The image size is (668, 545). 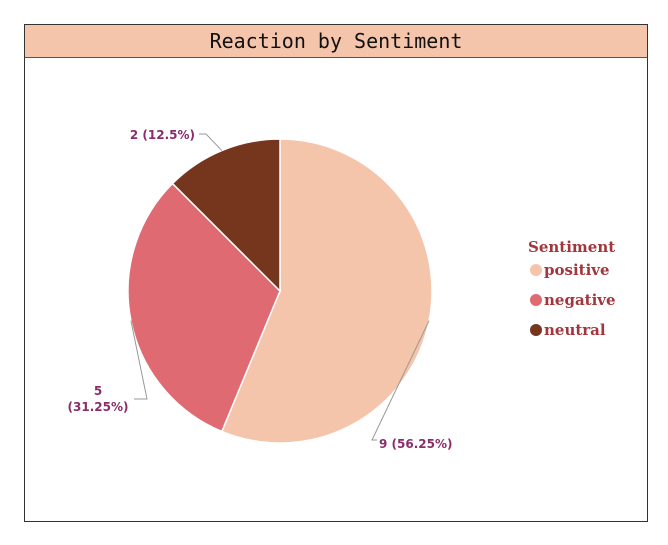 What do you see at coordinates (536, 300) in the screenshot?
I see `legend-swatch-negative` at bounding box center [536, 300].